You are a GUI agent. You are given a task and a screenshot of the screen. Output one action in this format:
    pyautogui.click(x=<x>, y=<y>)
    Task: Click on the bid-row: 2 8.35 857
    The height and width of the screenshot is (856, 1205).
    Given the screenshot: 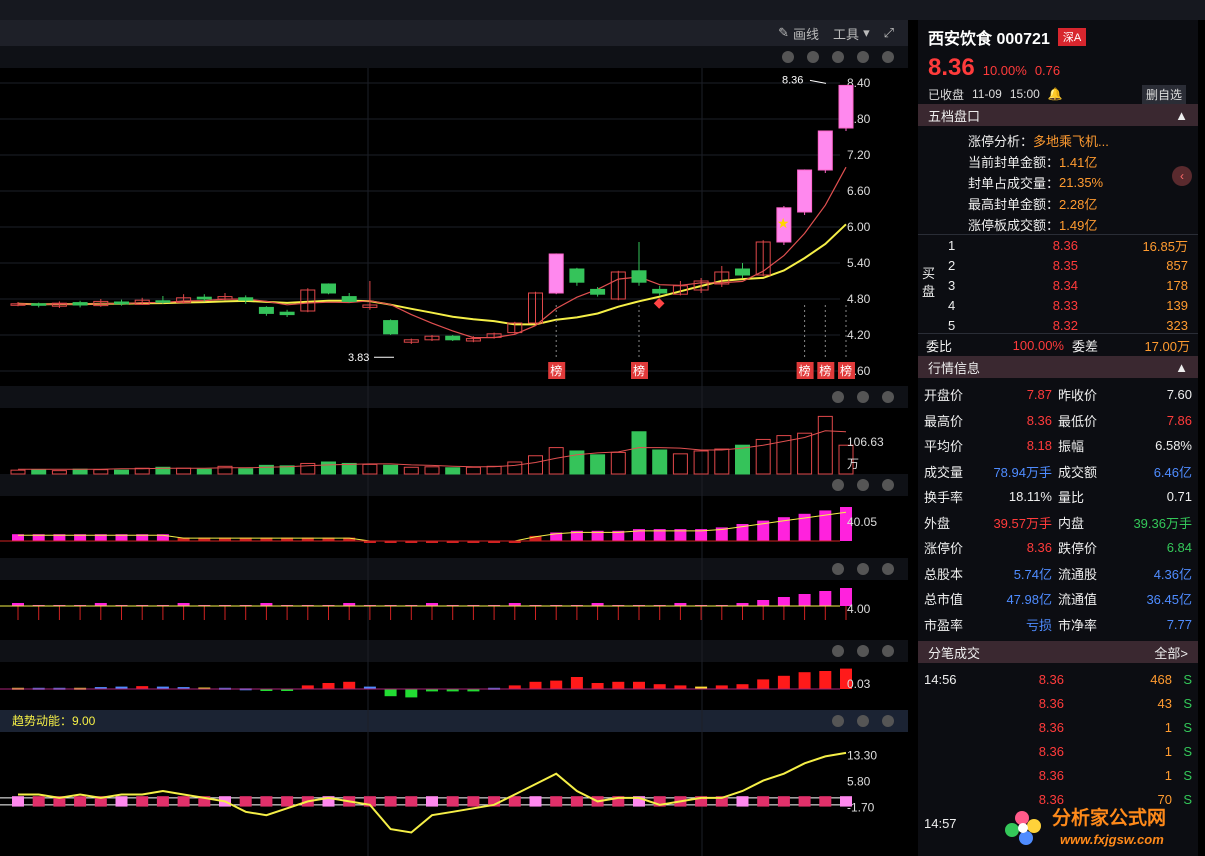 What is the action you would take?
    pyautogui.click(x=1068, y=265)
    